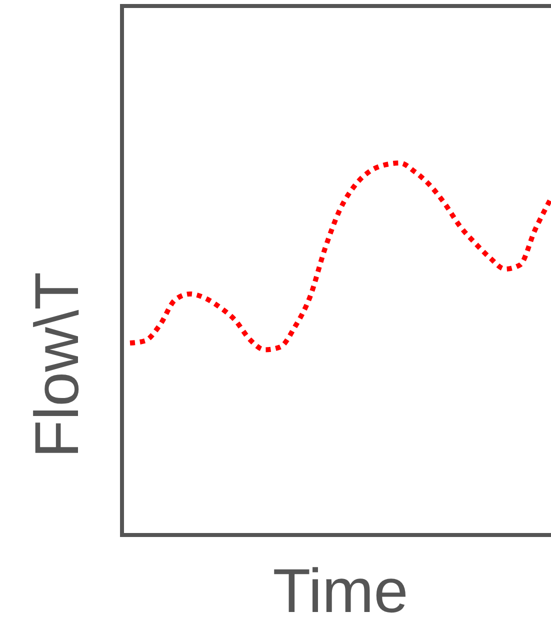  What do you see at coordinates (340, 587) in the screenshot?
I see `x-axis-title: Time` at bounding box center [340, 587].